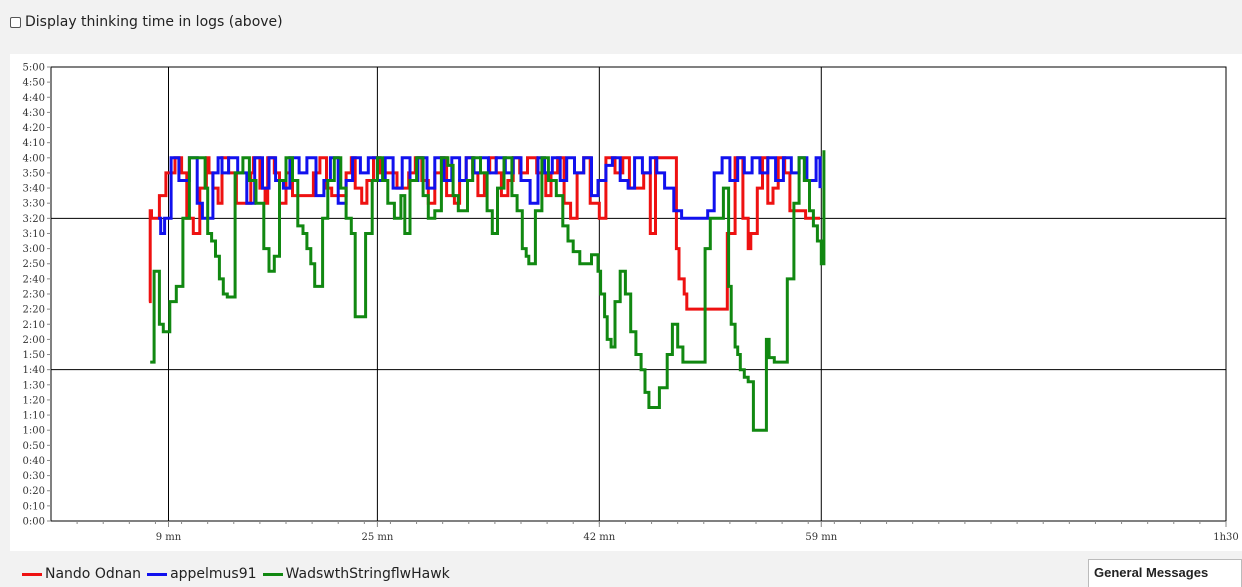 This screenshot has width=1242, height=587. I want to click on display-thinking-time-toggle: Display thinking time in logs (above), so click(146, 22).